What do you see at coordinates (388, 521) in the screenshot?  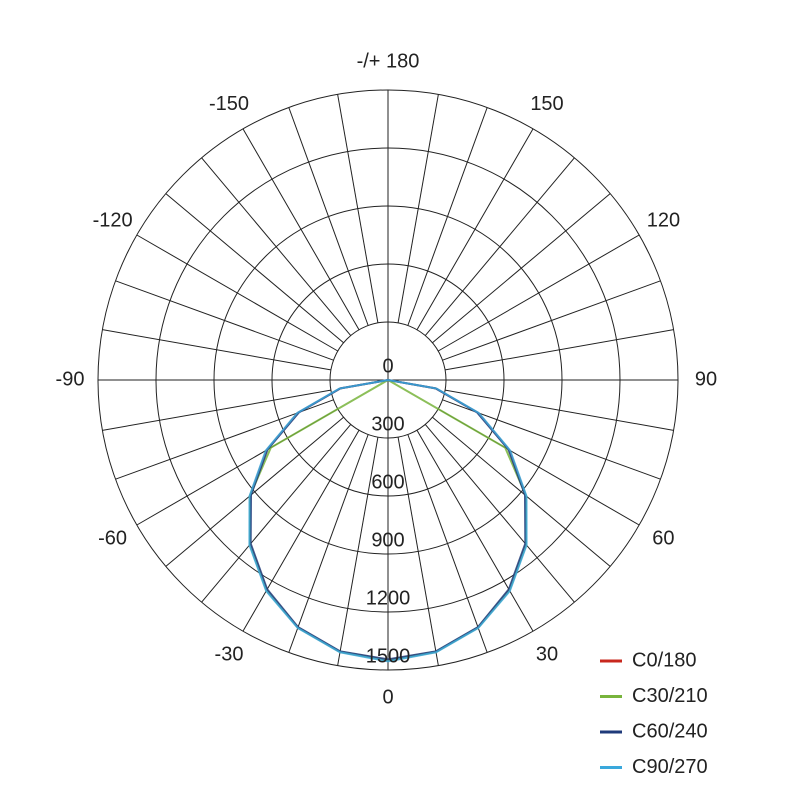 I see `series-line` at bounding box center [388, 521].